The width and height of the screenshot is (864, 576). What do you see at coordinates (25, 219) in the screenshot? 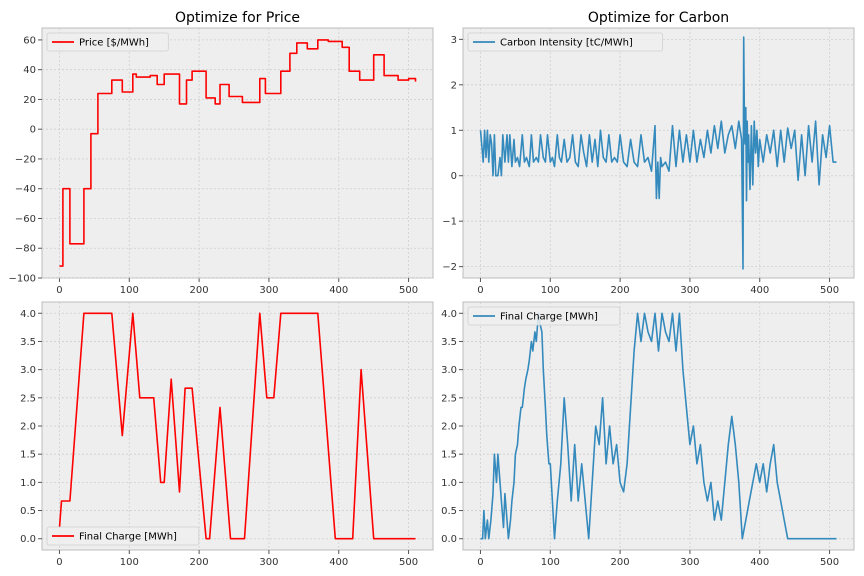
I see `y-tick-label: −60` at bounding box center [25, 219].